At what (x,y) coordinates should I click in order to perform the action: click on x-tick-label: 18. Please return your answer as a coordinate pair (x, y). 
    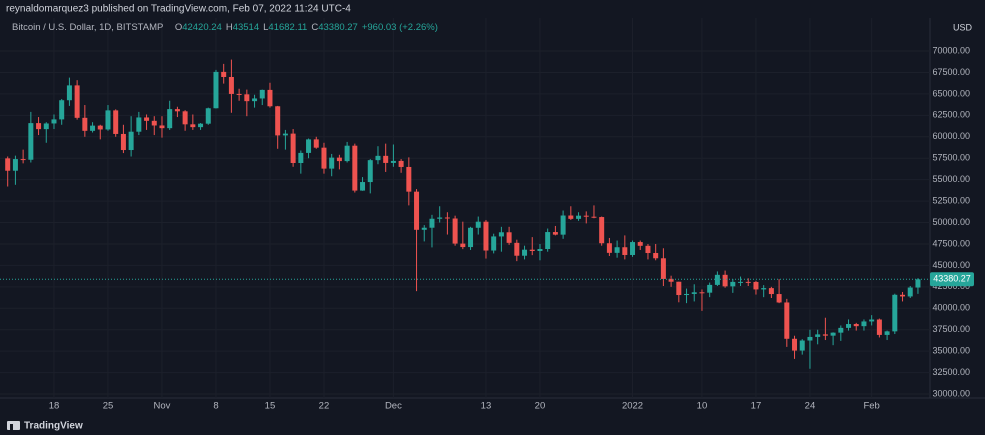
    Looking at the image, I should click on (54, 406).